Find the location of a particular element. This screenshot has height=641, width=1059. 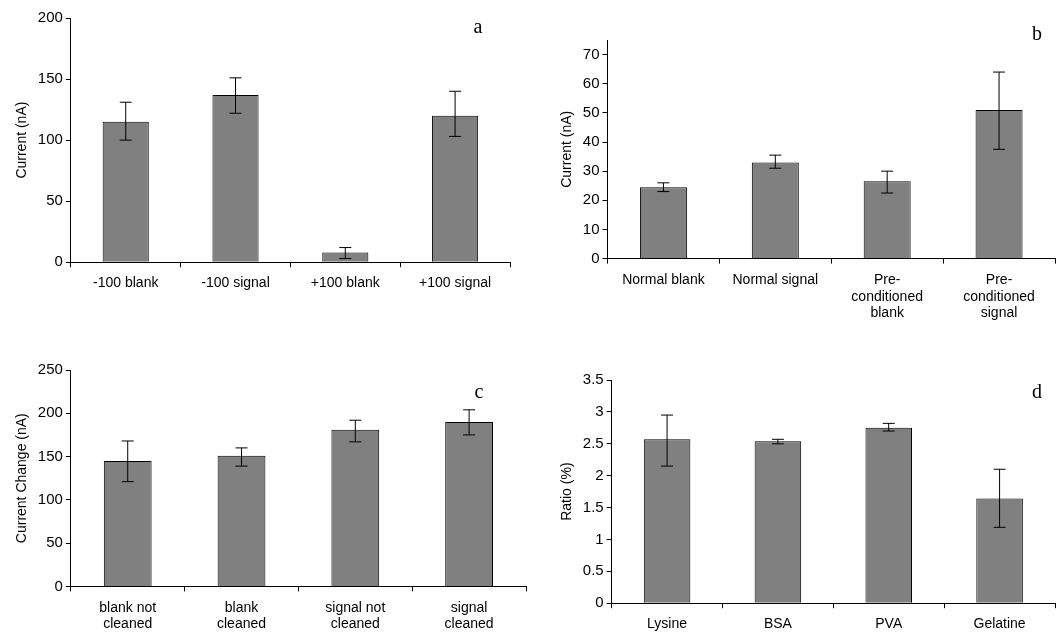

x-tick-label: -100 signal is located at coordinates (235, 282).